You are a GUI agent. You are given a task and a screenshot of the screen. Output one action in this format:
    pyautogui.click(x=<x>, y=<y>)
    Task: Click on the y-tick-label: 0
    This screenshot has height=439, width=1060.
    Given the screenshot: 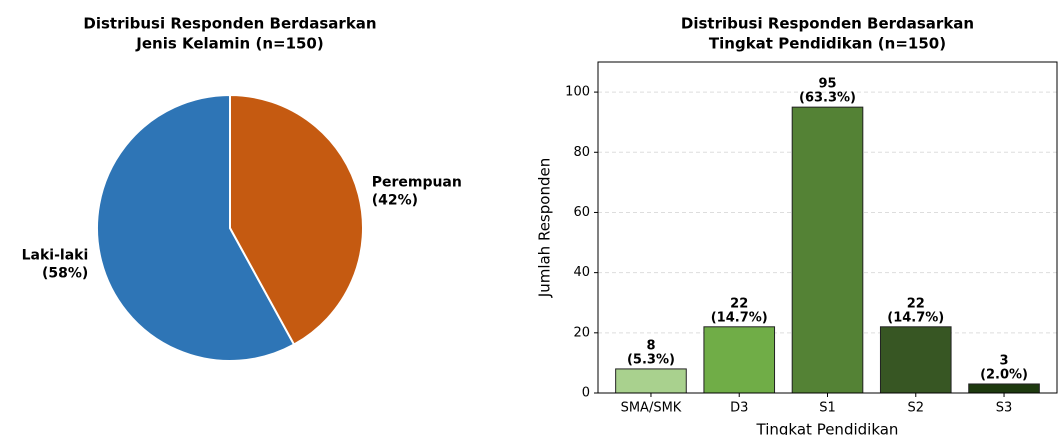 What is the action you would take?
    pyautogui.click(x=586, y=393)
    